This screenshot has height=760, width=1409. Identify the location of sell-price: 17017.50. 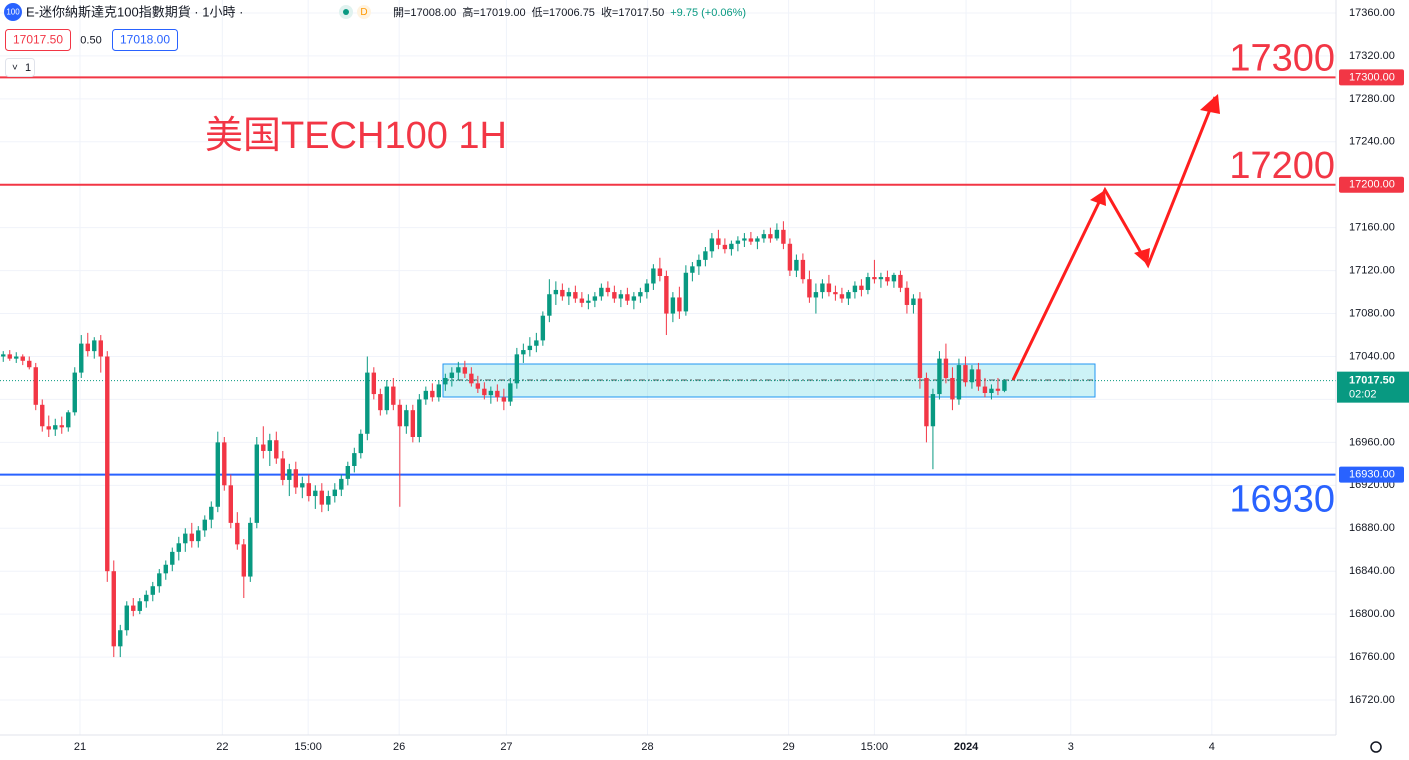
(38, 40).